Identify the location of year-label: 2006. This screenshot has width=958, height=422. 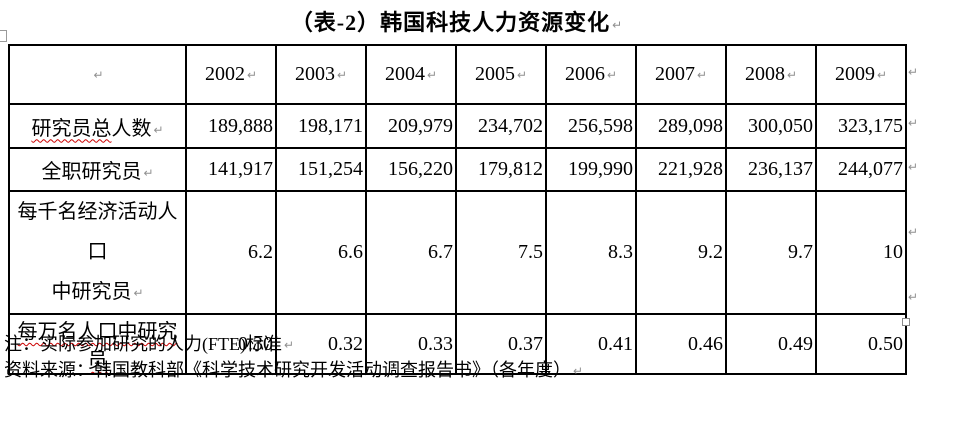
(584, 74).